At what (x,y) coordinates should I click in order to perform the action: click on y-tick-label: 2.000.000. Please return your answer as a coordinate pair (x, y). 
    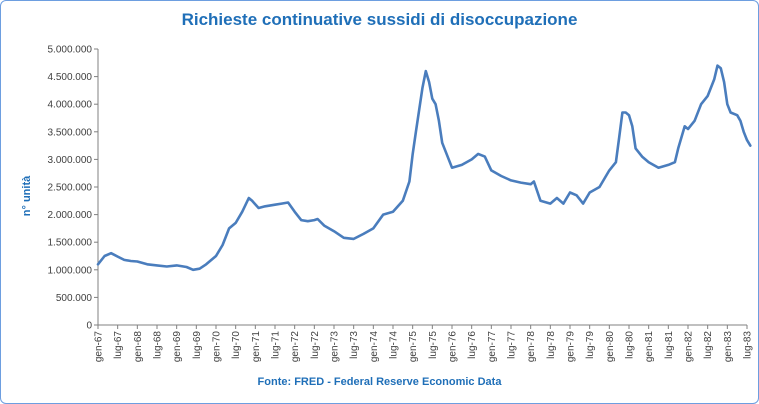
    Looking at the image, I should click on (70, 215).